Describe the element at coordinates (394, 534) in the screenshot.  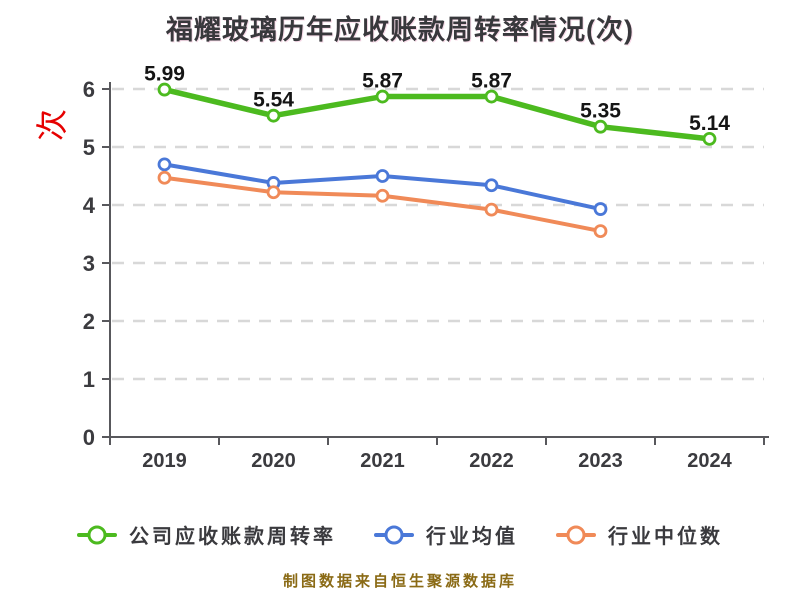
I see `legend-marker-industry-mean-icon` at that location.